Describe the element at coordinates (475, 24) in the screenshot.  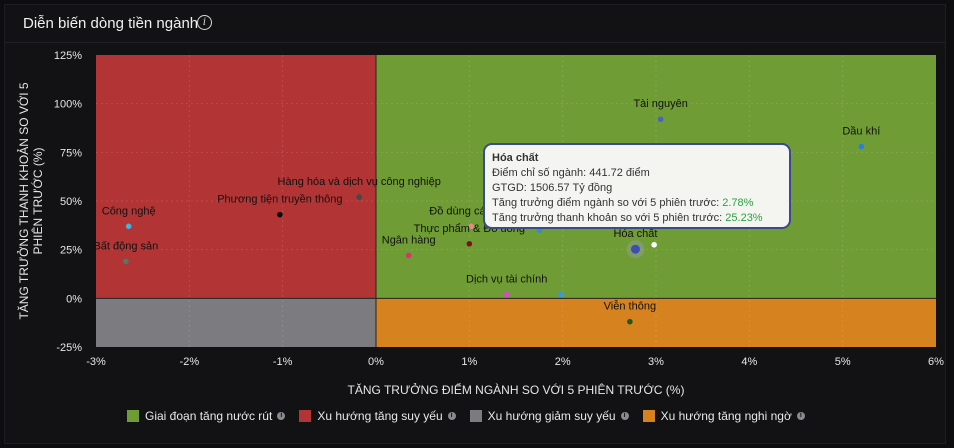
I see `panel-header: Diễn biến dòng tiền ngành i` at that location.